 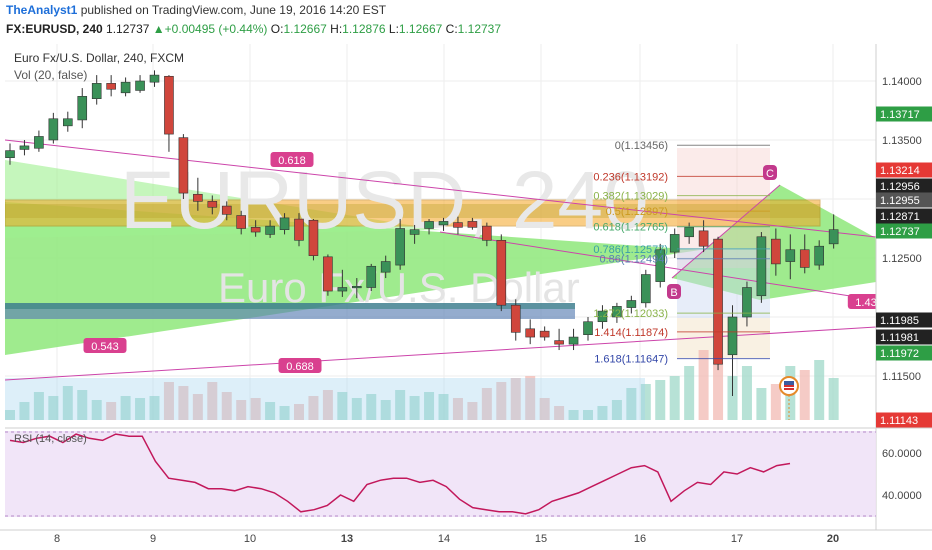 What do you see at coordinates (105, 345) in the screenshot?
I see `ratio-tag: 0.543` at bounding box center [105, 345].